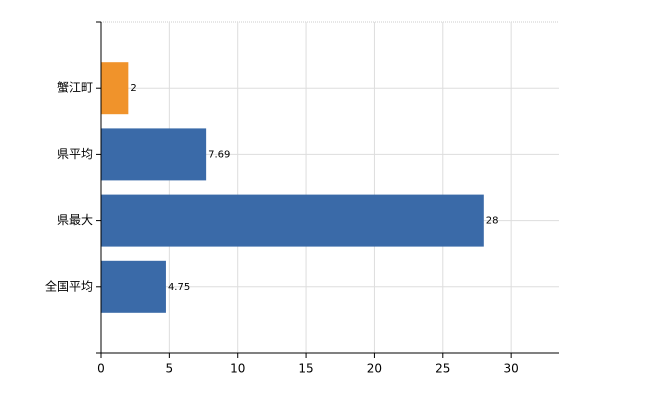 The width and height of the screenshot is (650, 400). I want to click on y-tick-label: 蟹江町, so click(75, 87).